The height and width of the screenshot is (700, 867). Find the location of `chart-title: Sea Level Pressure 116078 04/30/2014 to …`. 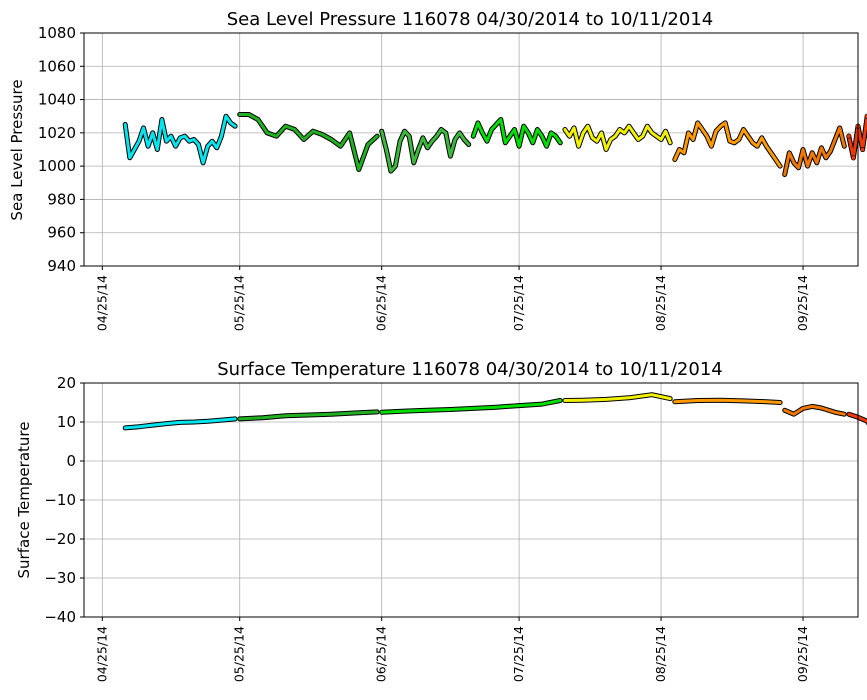

chart-title: Sea Level Pressure 116078 04/30/2014 to … is located at coordinates (470, 19).